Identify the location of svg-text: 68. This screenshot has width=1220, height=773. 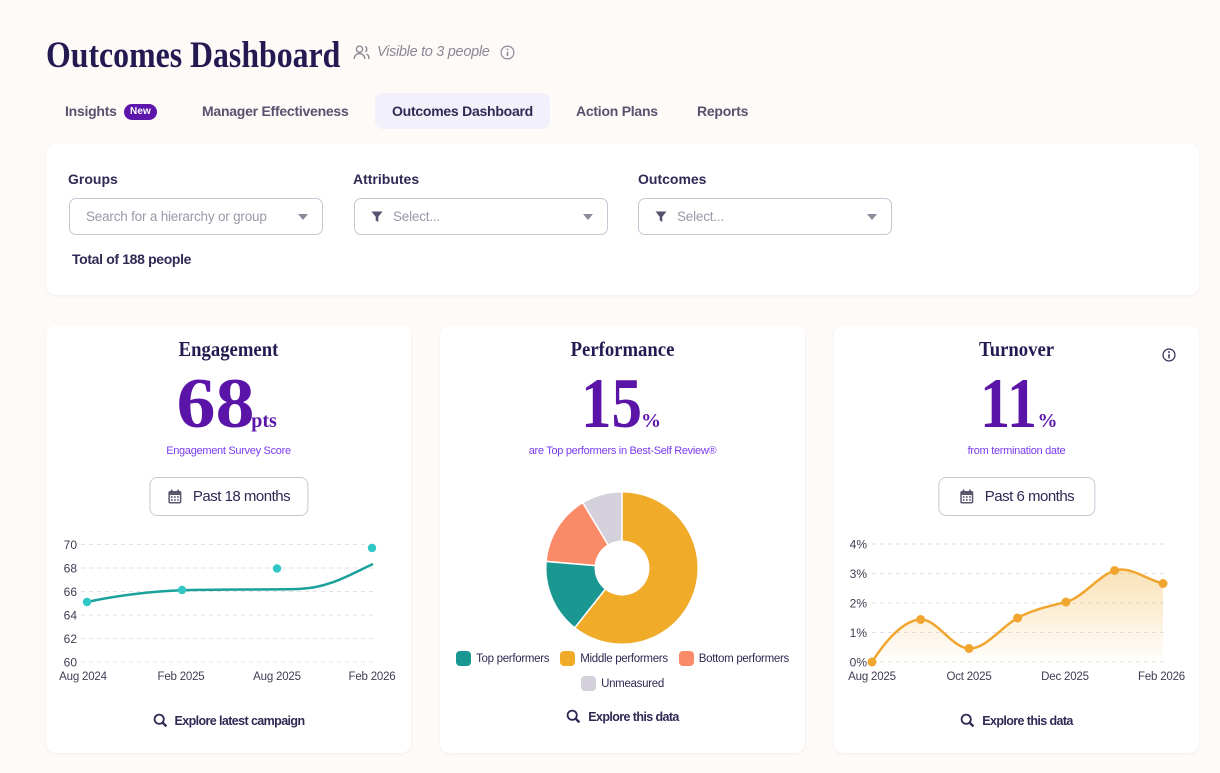
(71, 569).